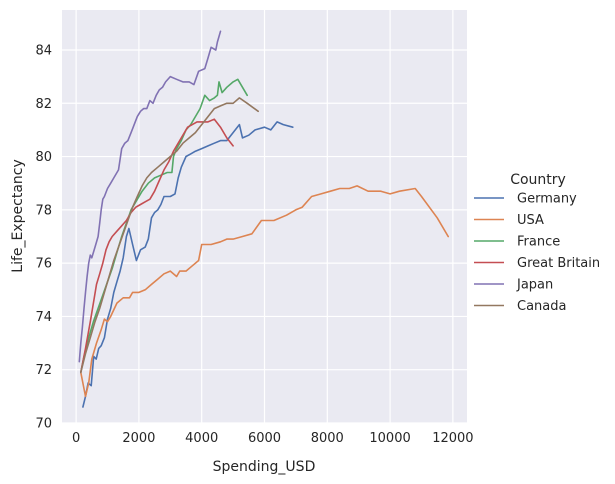 The width and height of the screenshot is (615, 484). What do you see at coordinates (43, 50) in the screenshot?
I see `y-tick-label: 84` at bounding box center [43, 50].